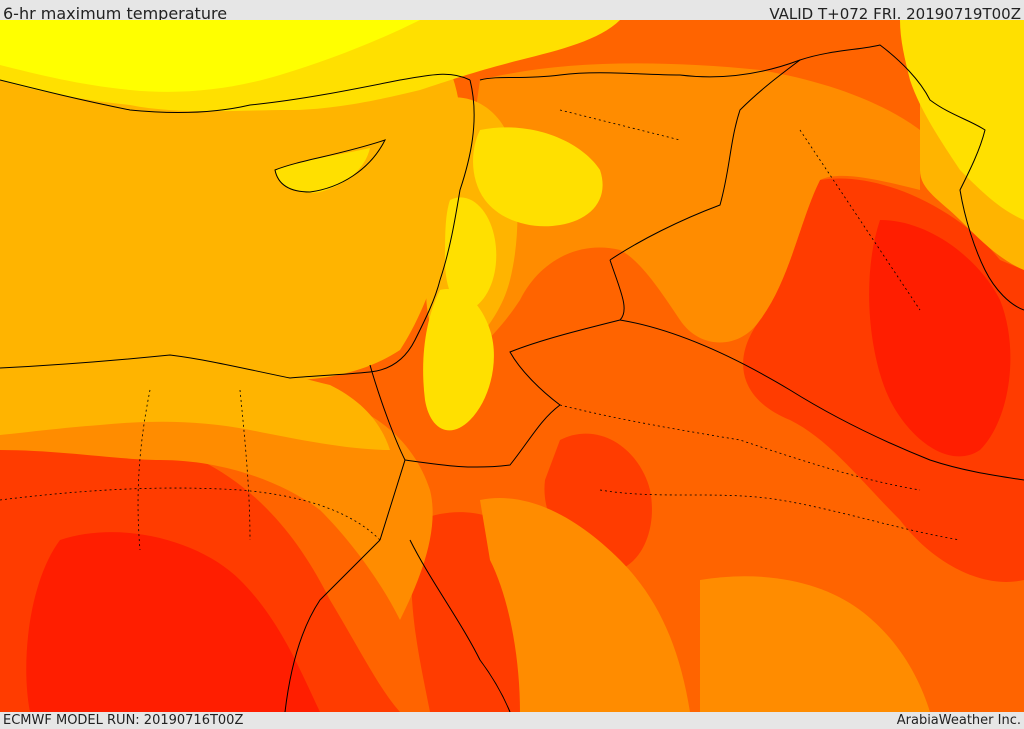  I want to click on temp-zone-orange-south, so click(585, 605).